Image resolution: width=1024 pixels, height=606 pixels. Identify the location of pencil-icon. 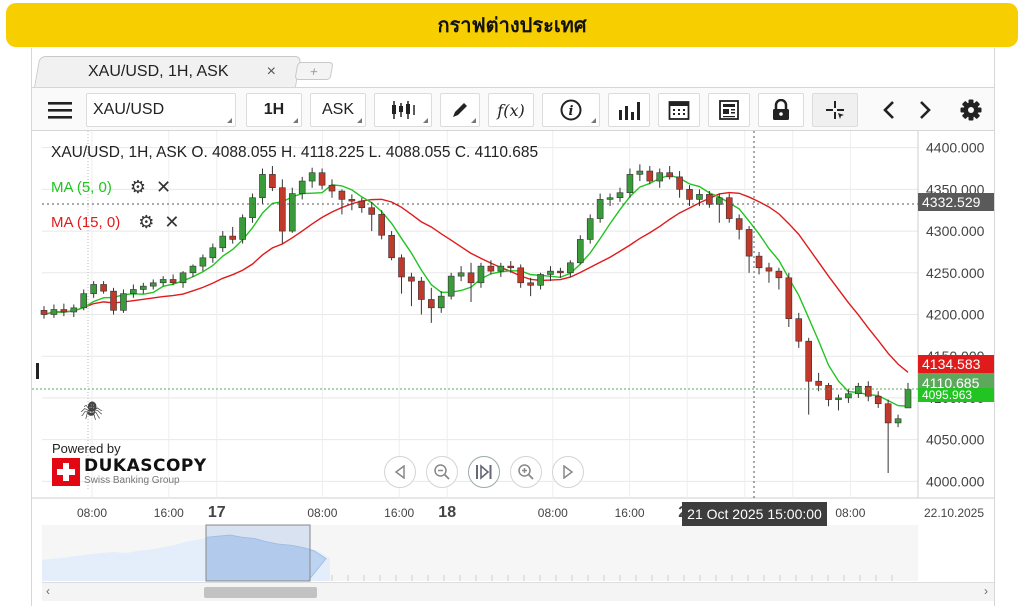
(460, 110).